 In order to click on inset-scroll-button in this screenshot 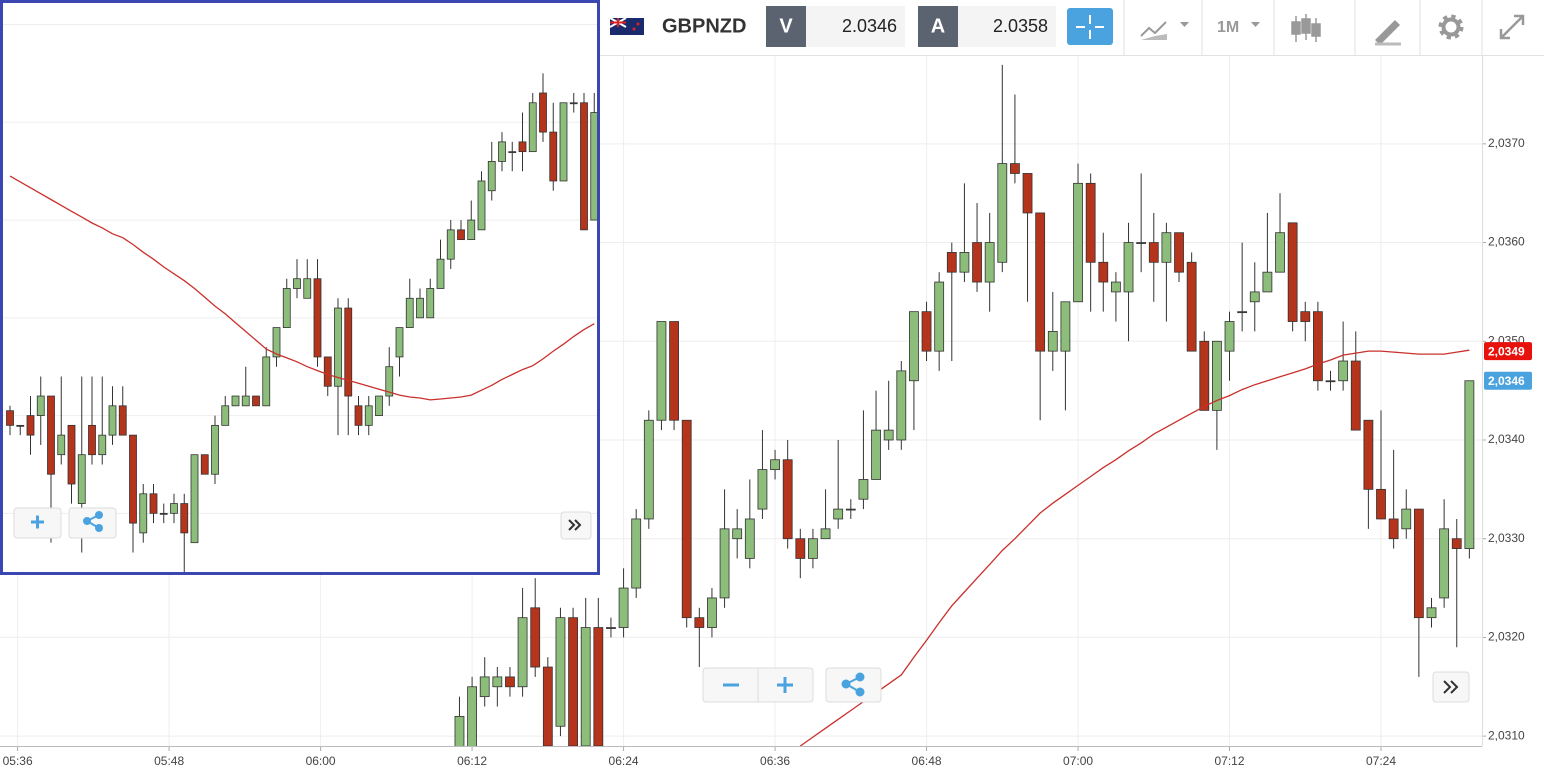, I will do `click(576, 525)`.